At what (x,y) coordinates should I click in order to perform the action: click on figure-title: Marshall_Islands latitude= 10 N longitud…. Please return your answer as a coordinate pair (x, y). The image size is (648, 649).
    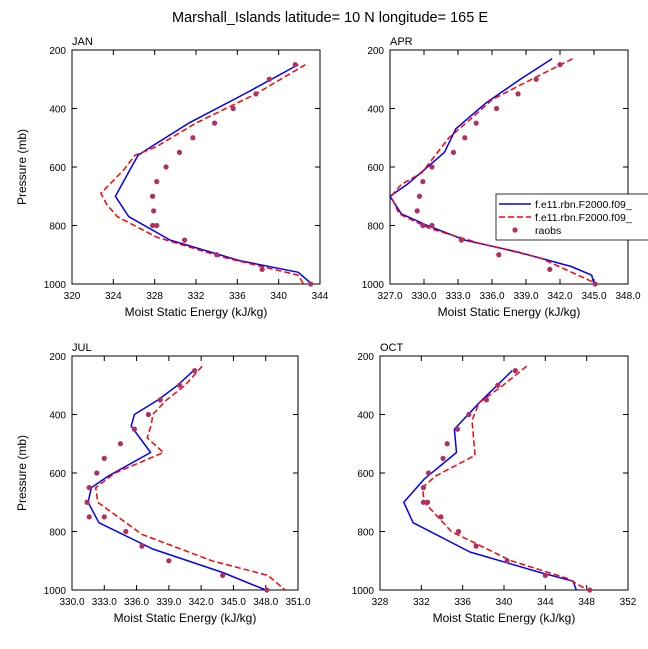
    Looking at the image, I should click on (330, 18).